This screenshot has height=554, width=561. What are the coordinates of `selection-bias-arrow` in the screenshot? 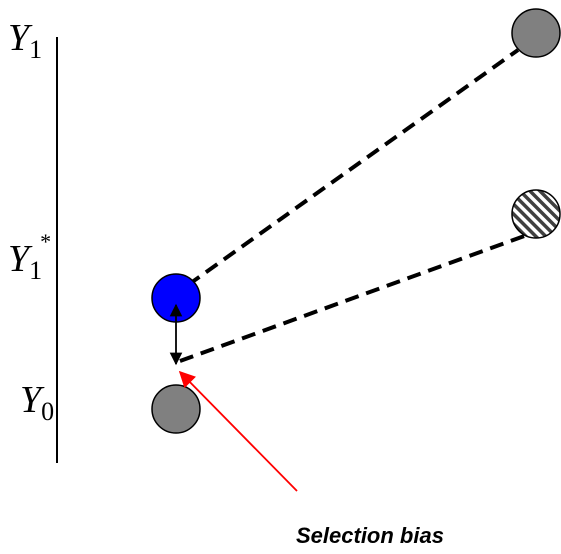 It's located at (238, 431).